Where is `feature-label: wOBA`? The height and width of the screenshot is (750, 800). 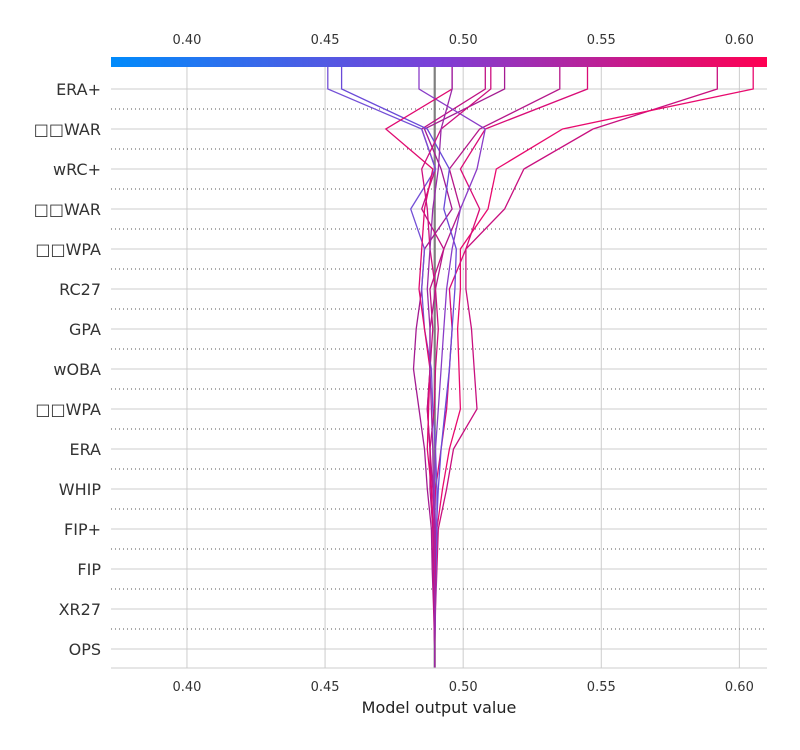
feature-label: wOBA is located at coordinates (77, 369).